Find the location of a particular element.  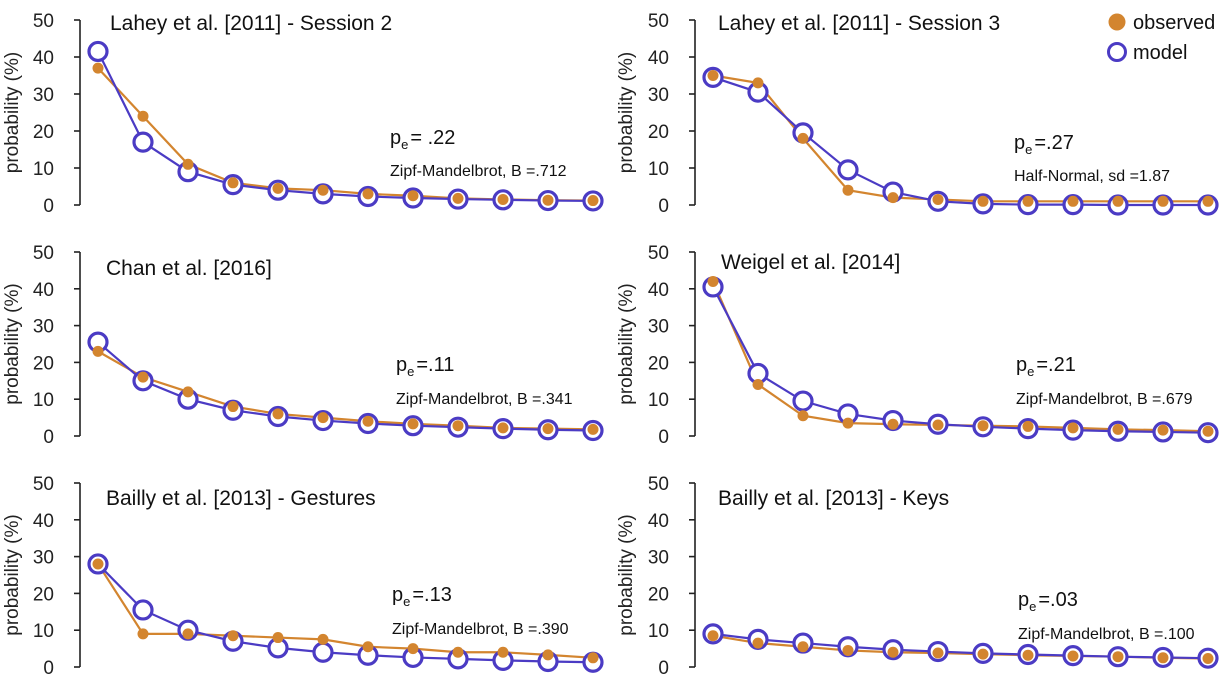

legend-model-marker is located at coordinates (1117, 52).